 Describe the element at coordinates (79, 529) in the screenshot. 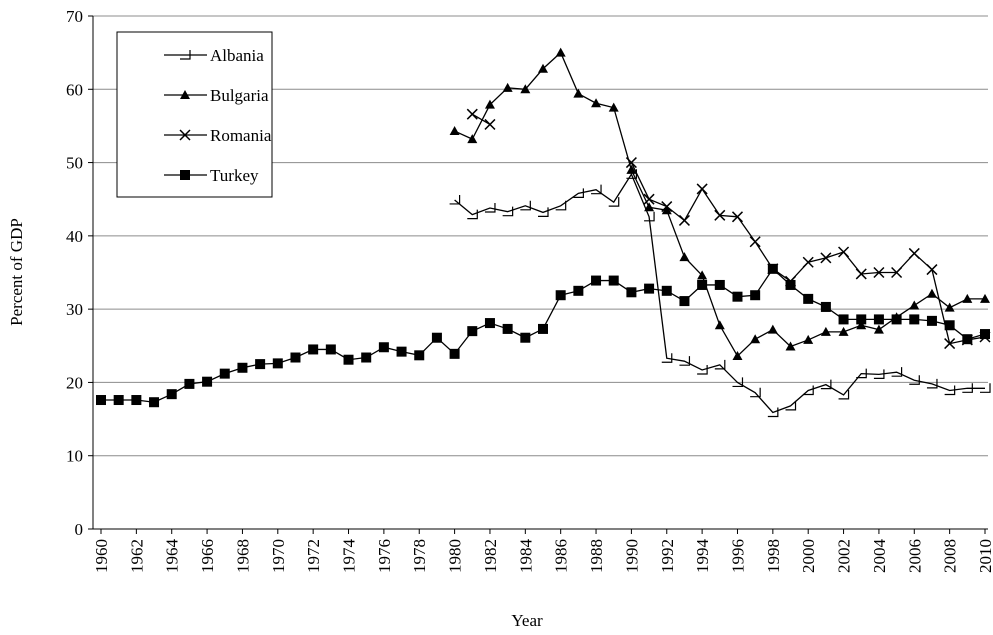

I see `y-tick-label: 0` at that location.